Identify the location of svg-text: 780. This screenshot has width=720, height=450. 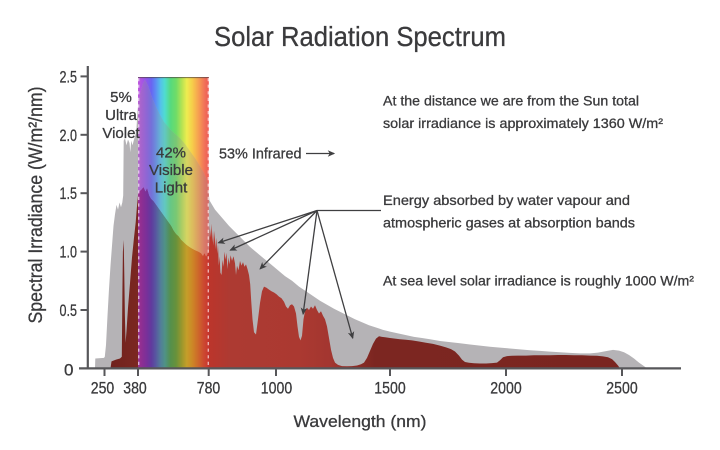
(209, 388).